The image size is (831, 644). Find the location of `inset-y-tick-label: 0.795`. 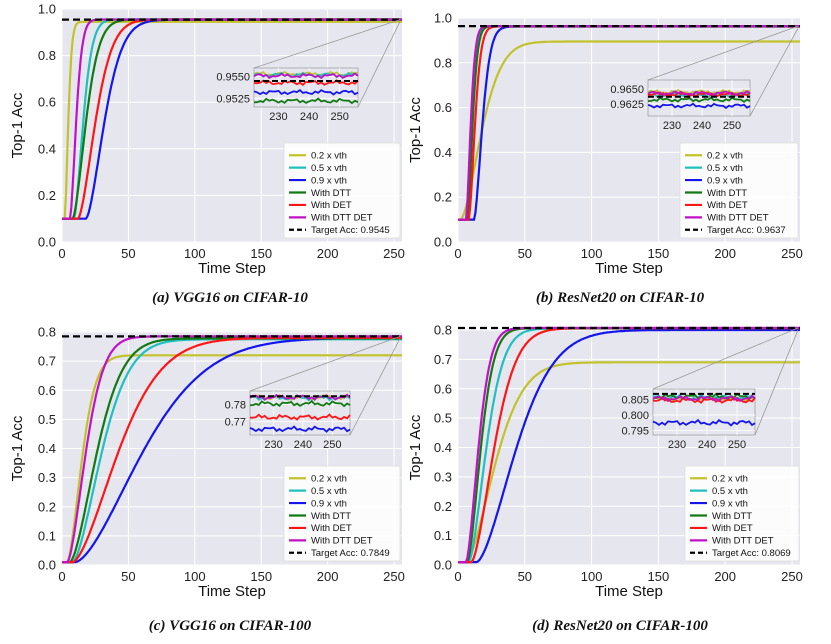

inset-y-tick-label: 0.795 is located at coordinates (635, 431).